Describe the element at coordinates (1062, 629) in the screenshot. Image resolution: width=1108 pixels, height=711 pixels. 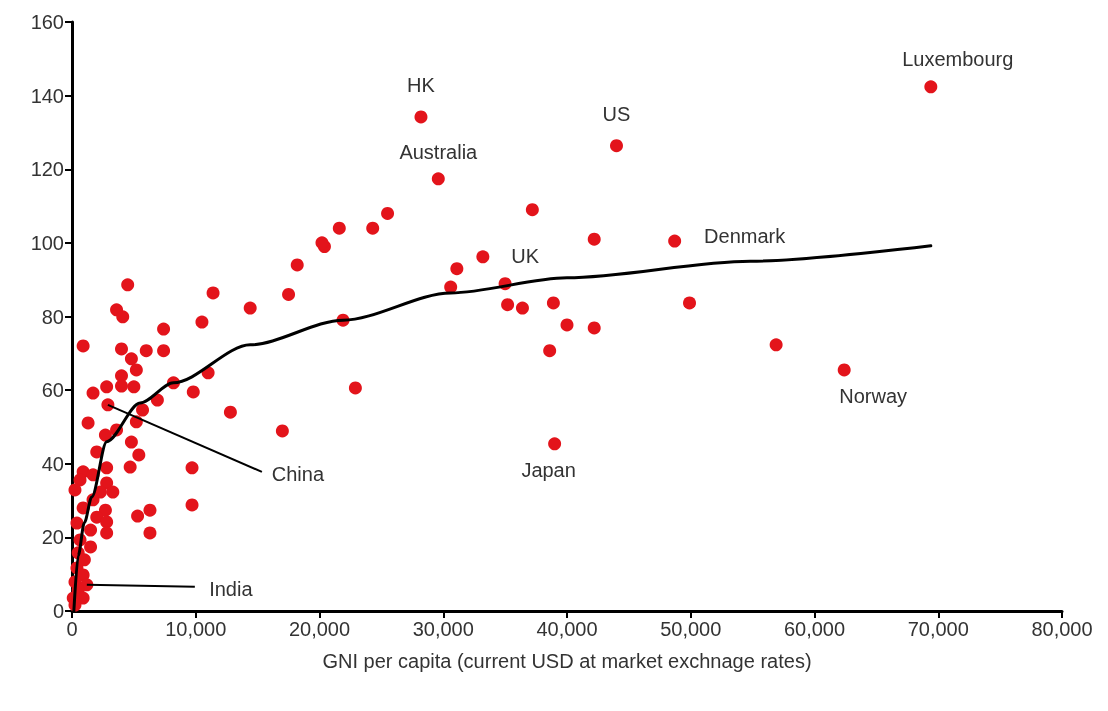
I see `x-tick-label: 80,000` at that location.